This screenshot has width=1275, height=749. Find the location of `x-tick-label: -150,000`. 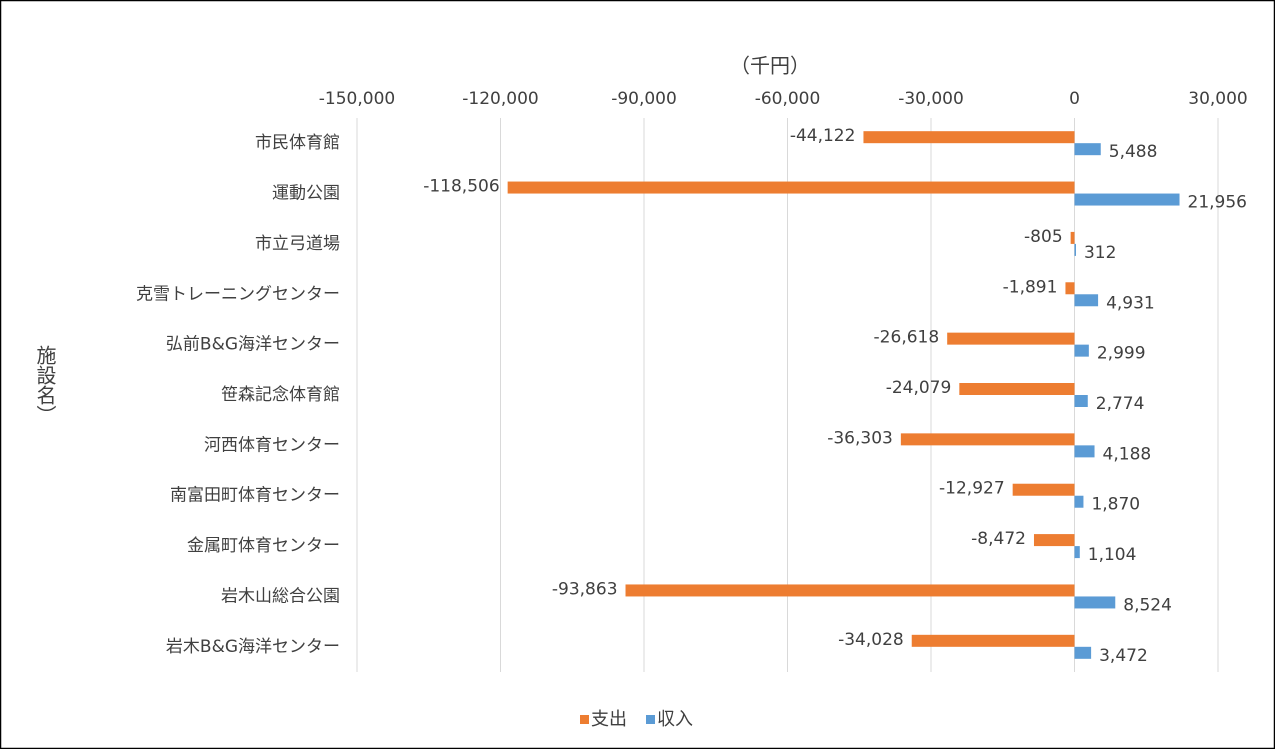

x-tick-label: -150,000 is located at coordinates (357, 99).